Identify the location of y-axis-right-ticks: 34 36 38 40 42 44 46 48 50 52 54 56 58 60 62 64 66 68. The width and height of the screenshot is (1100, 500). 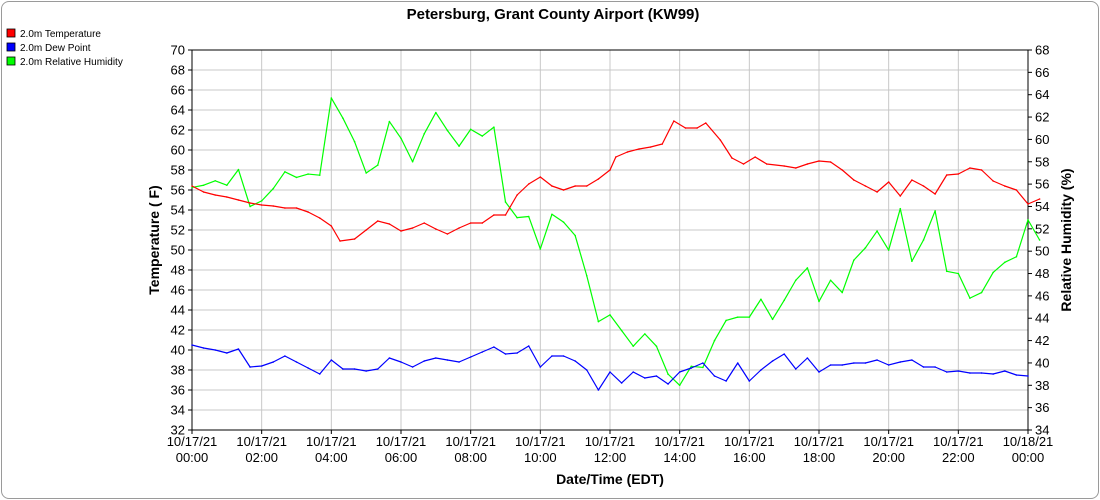
(1038, 240).